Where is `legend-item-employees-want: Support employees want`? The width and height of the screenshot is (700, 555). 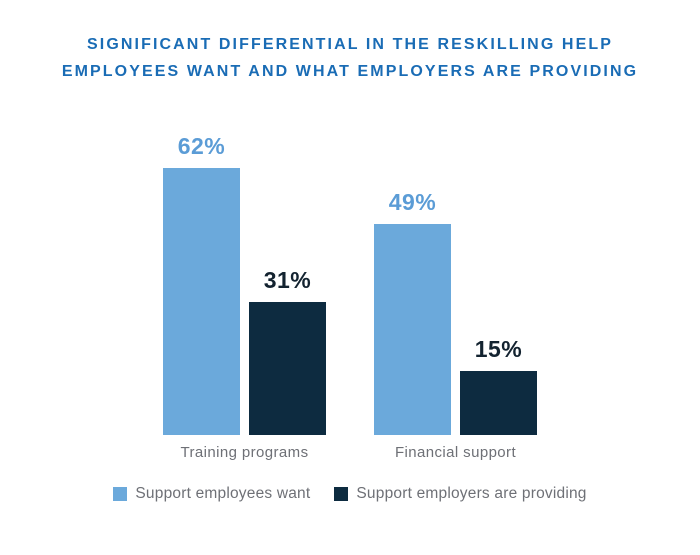
legend-item-employees-want: Support employees want is located at coordinates (211, 494).